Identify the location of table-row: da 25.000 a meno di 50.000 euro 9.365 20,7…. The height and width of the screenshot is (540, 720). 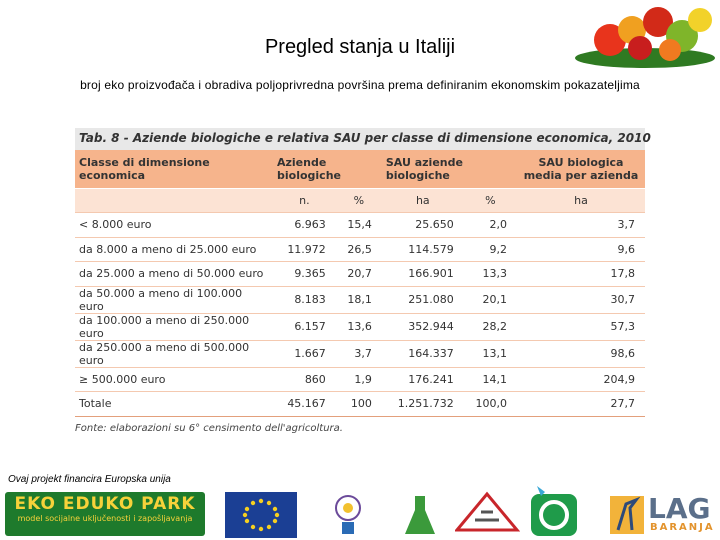
(360, 274).